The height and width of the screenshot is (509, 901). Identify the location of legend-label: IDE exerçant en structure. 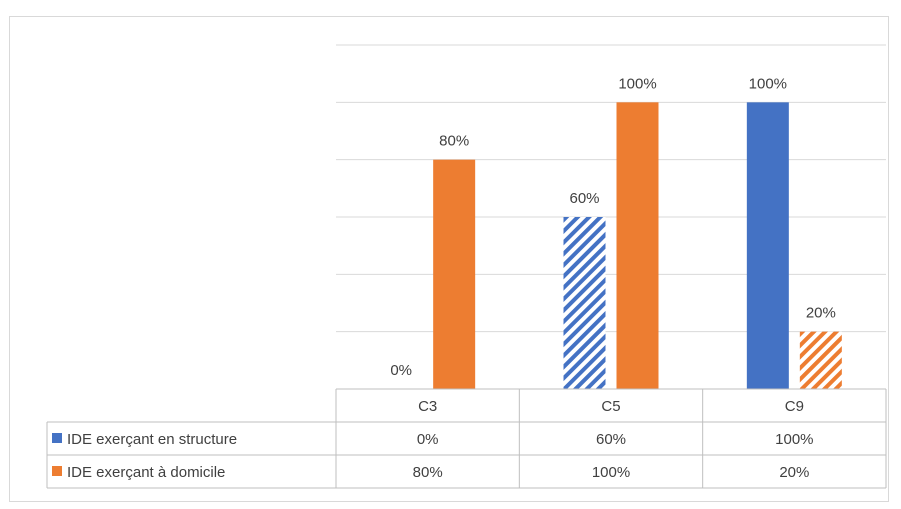
(152, 439).